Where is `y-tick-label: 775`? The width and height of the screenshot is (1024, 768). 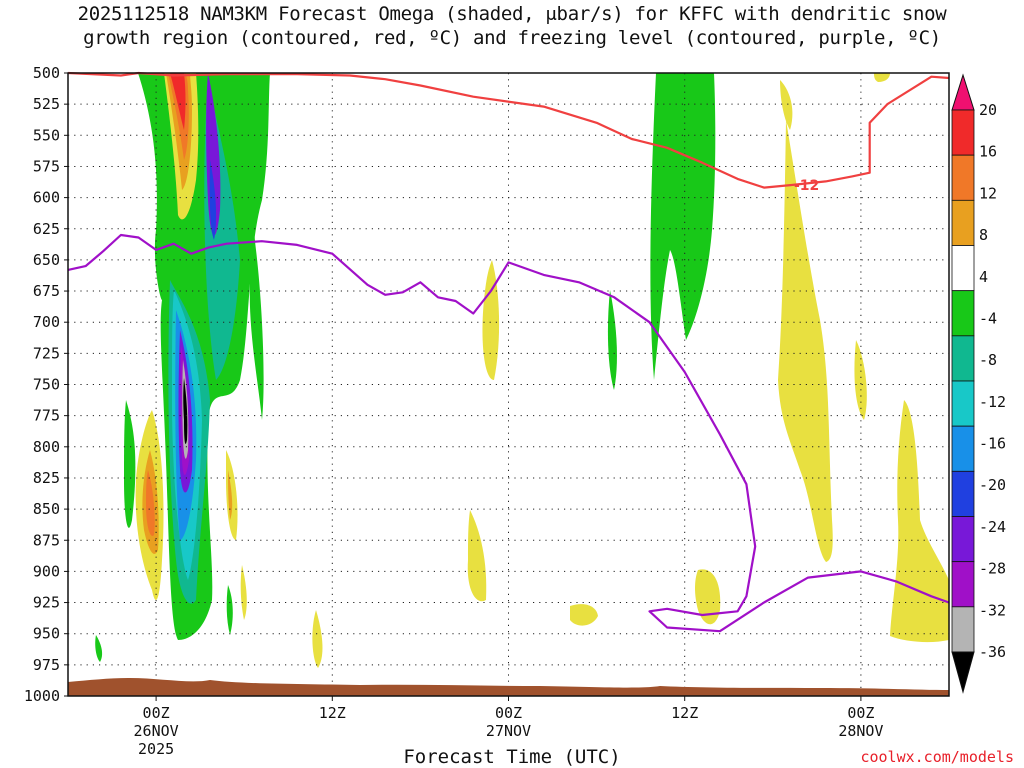
y-tick-label: 775 is located at coordinates (46, 416).